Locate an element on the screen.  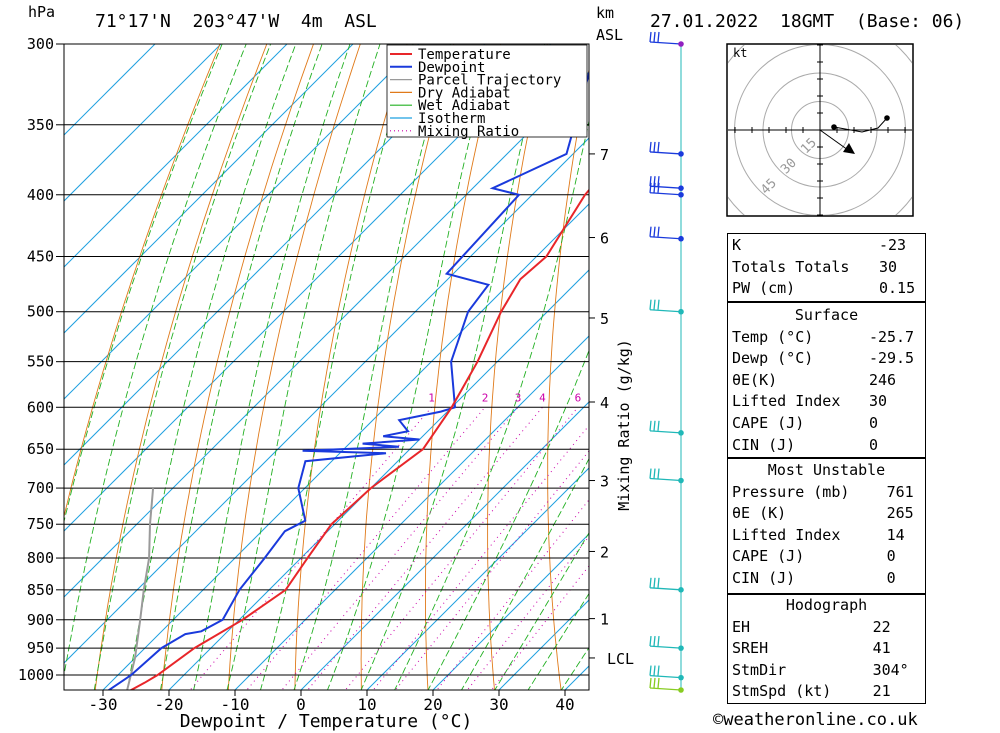
mixing-ratio-label: 4 is located at coordinates (542, 397).